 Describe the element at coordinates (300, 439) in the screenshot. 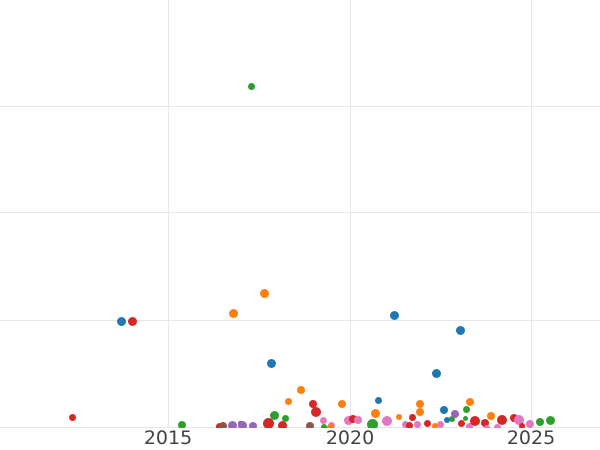

I see `x-axis: 2015 2020 2025` at that location.